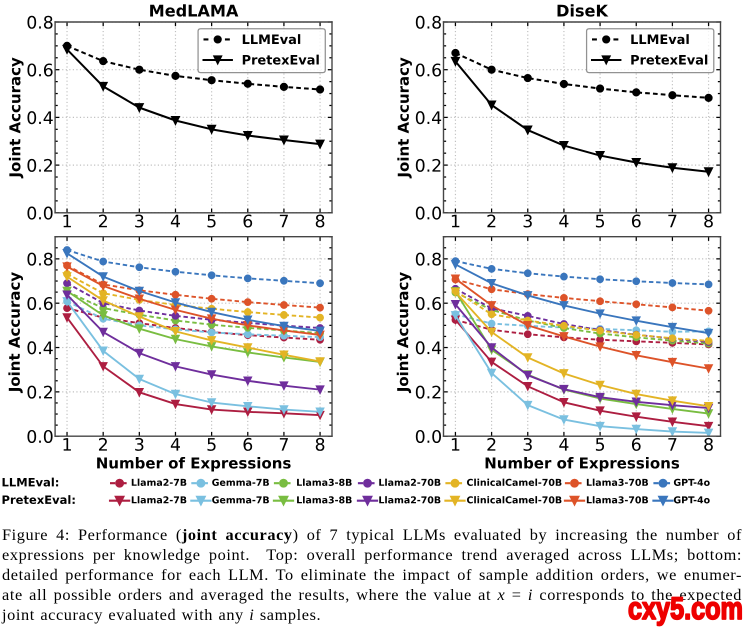  Describe the element at coordinates (685, 609) in the screenshot. I see `svg-text: cxy5.com` at that location.